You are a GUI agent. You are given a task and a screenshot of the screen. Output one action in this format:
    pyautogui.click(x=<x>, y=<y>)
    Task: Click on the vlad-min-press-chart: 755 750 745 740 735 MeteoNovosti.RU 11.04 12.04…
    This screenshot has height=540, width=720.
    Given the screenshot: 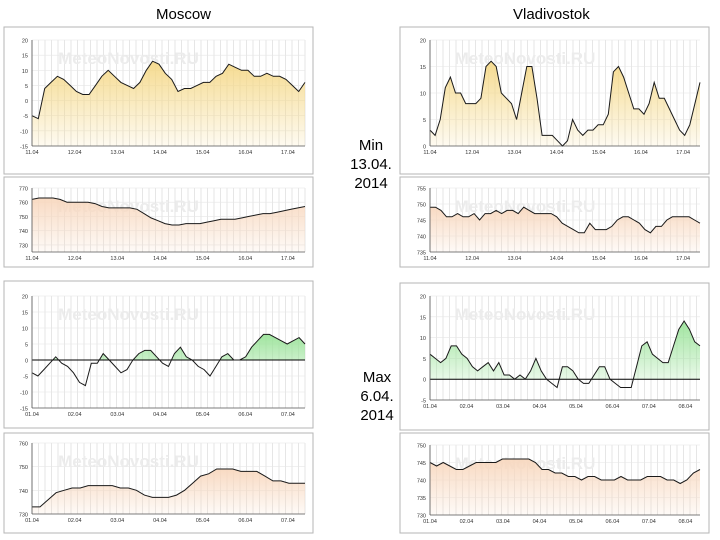 What is the action you would take?
    pyautogui.click(x=554, y=222)
    